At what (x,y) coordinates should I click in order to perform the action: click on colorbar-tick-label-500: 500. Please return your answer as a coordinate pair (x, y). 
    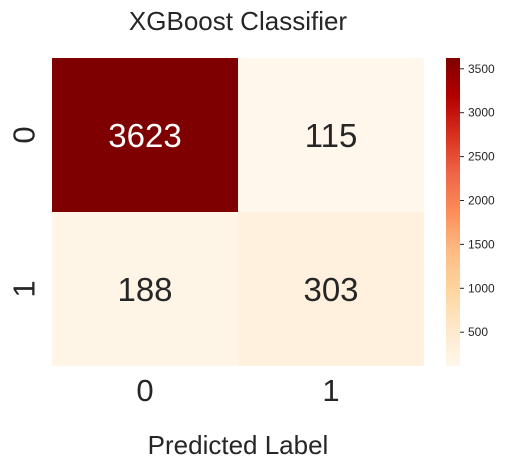
    Looking at the image, I should click on (478, 332).